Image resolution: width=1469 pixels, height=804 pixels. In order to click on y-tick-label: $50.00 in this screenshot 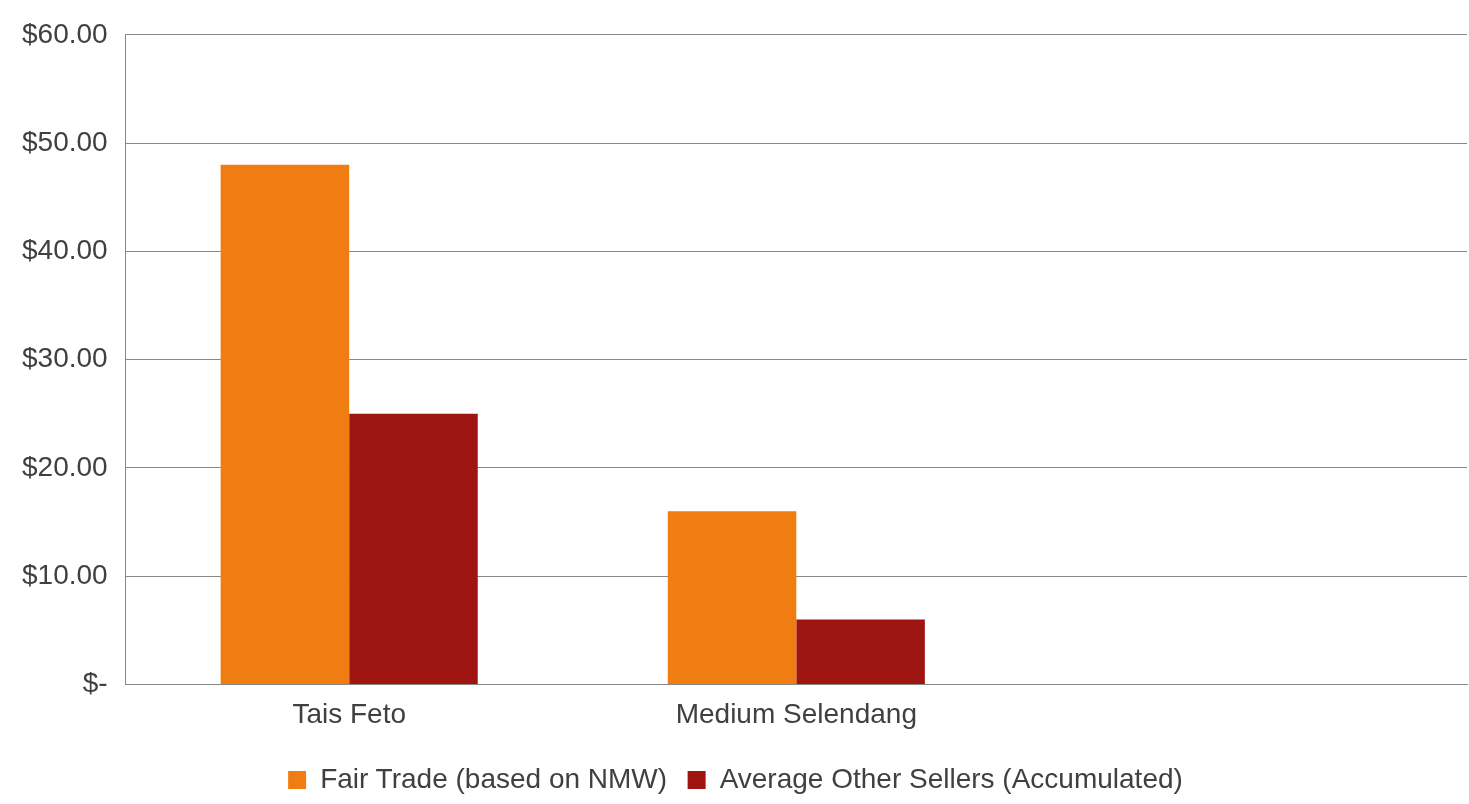, I will do `click(65, 141)`.